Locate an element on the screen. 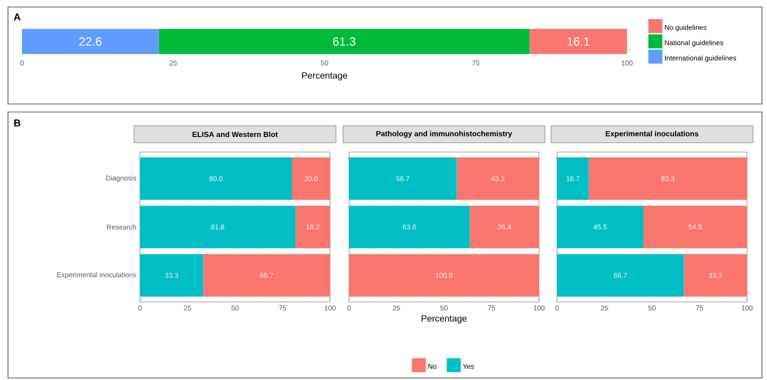  text: A is located at coordinates (17, 17).